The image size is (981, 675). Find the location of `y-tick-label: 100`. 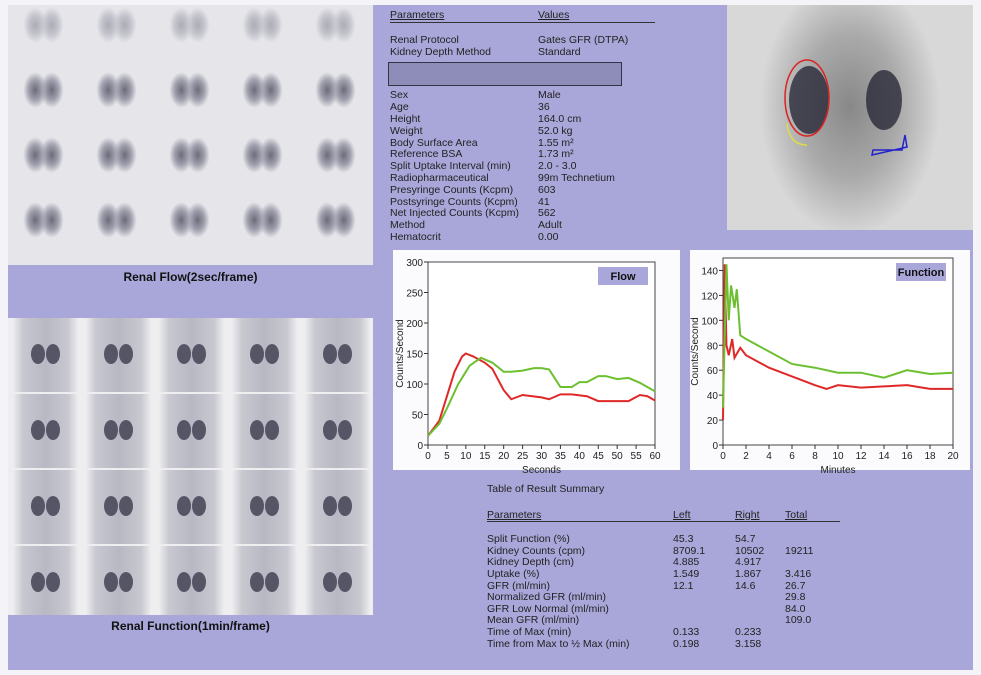

y-tick-label: 100 is located at coordinates (709, 321).